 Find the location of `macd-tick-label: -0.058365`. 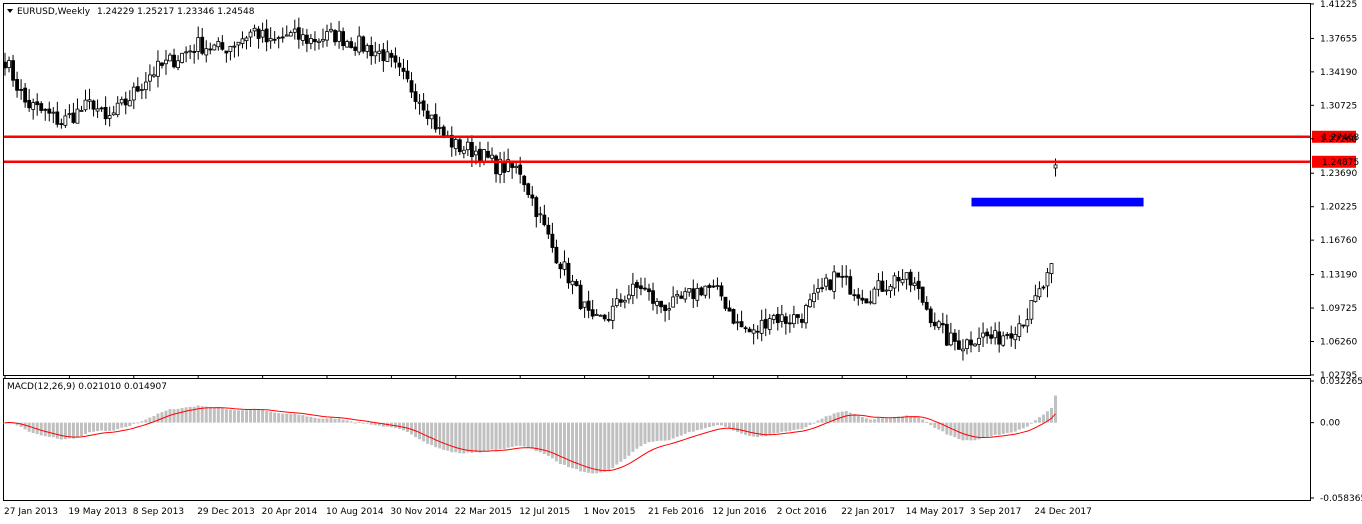

macd-tick-label: -0.058365 is located at coordinates (1341, 499).